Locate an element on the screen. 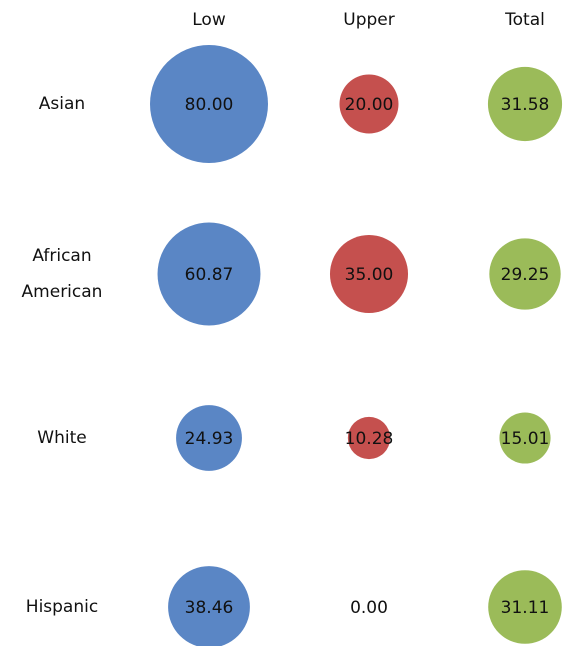 This screenshot has width=565, height=646. row-label: Asian is located at coordinates (62, 104).